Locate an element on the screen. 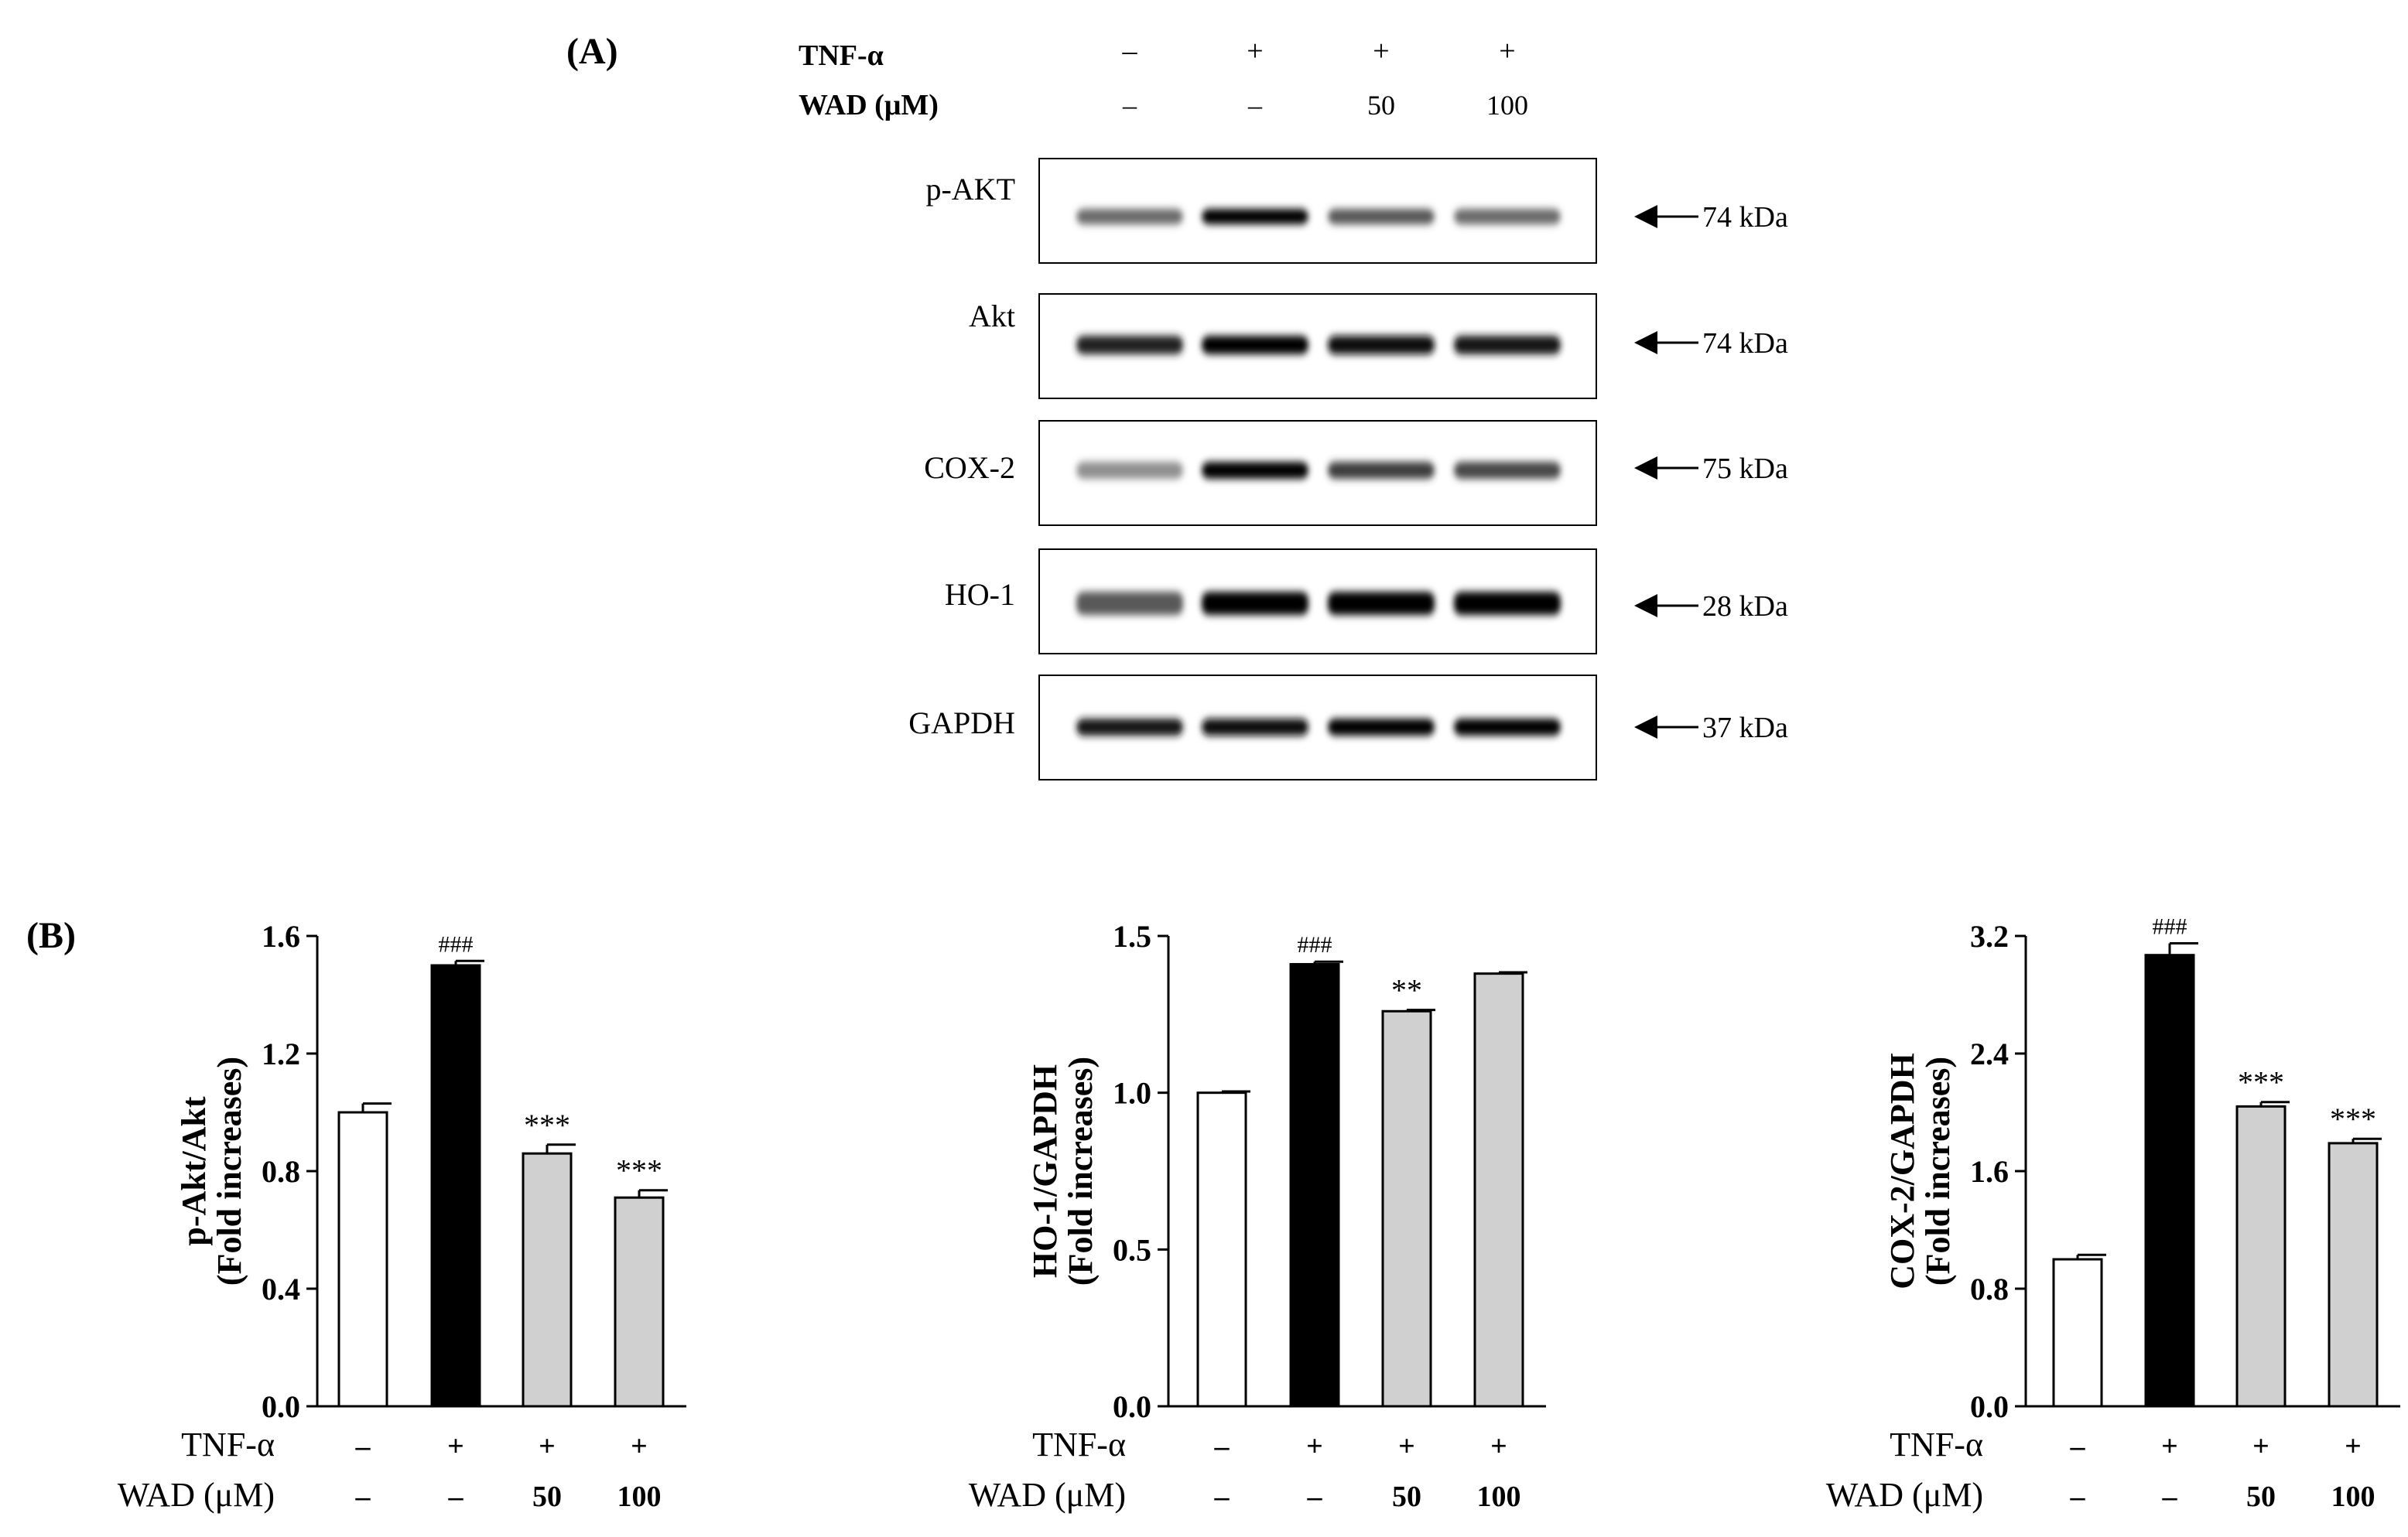  y-tick-label: 2.4 is located at coordinates (1989, 1054).